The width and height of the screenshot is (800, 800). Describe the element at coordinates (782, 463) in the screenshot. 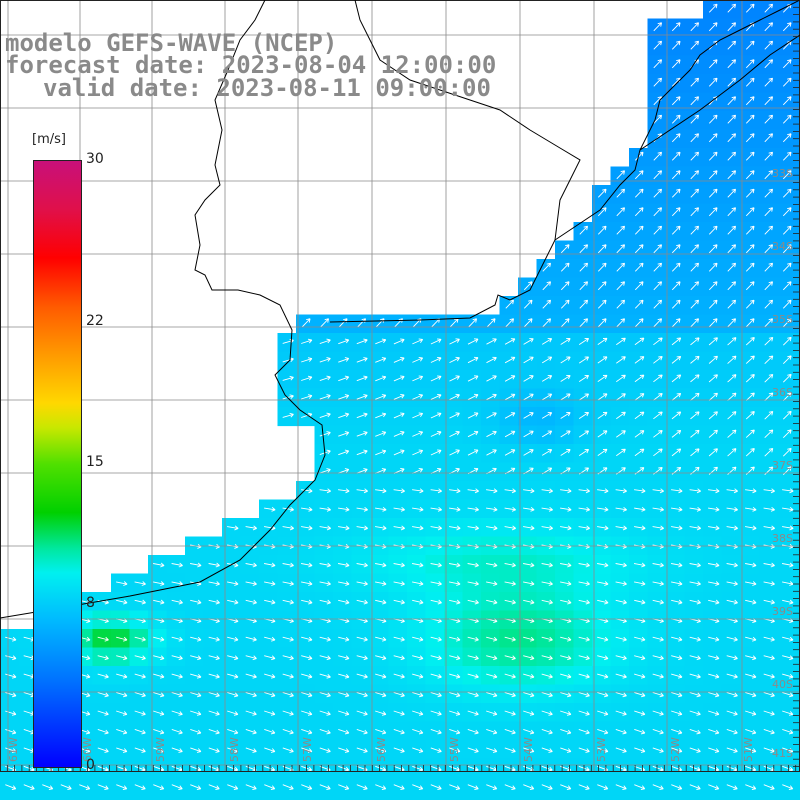

I see `latitude-labels: 33S 34S 35S 36S 37S 38S 39S 40S 41S` at that location.